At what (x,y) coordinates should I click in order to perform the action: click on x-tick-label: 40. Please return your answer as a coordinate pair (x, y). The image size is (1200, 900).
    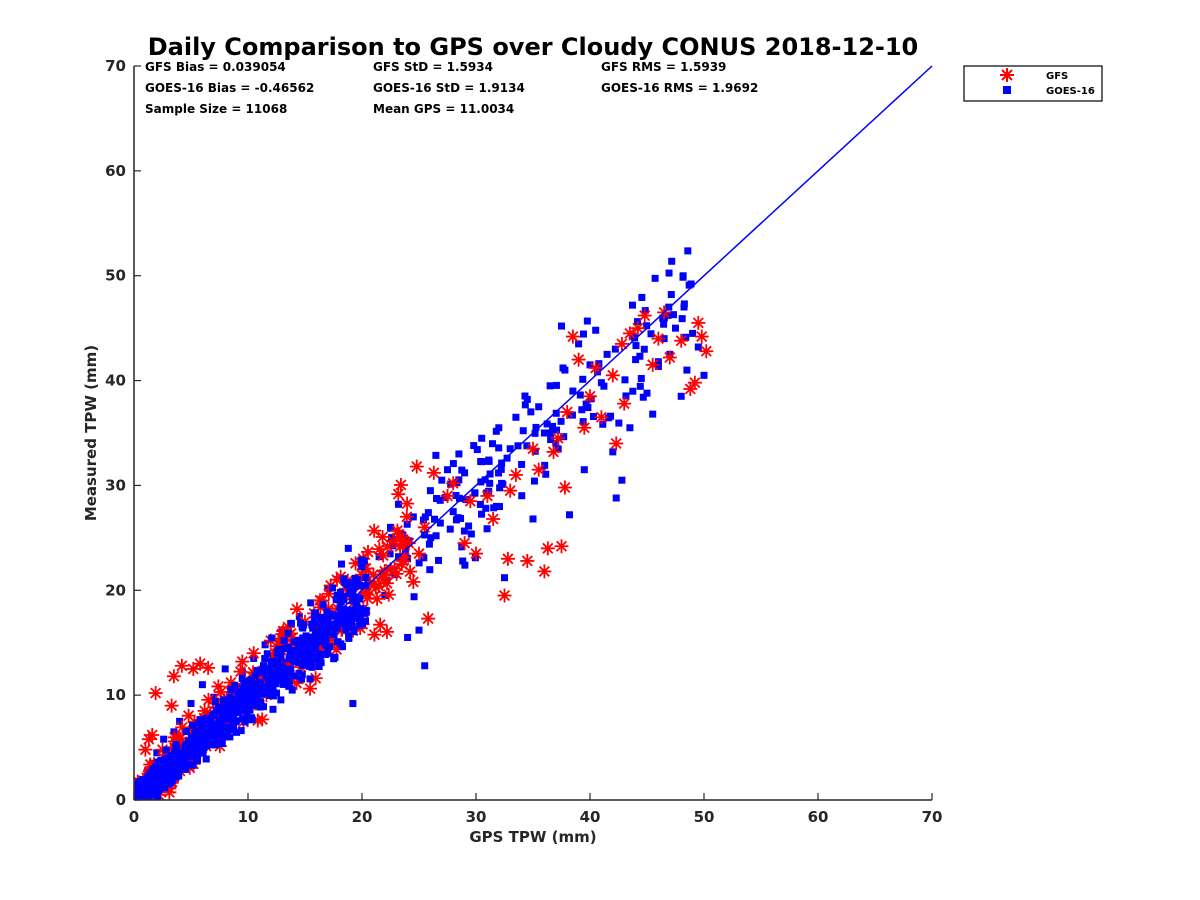
    Looking at the image, I should click on (590, 817).